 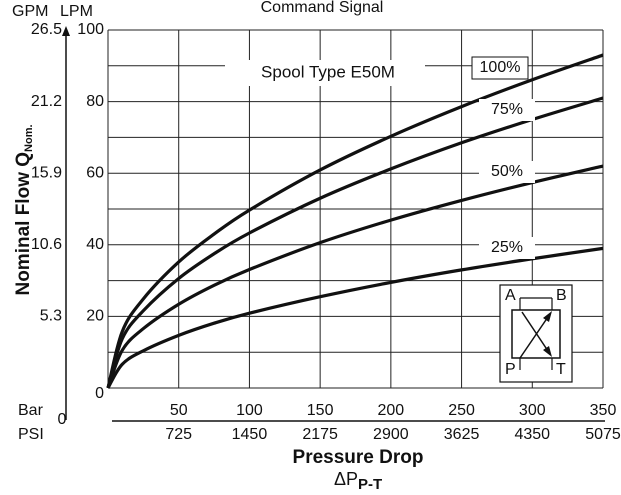 What do you see at coordinates (46, 244) in the screenshot?
I see `y2-tick-label: 10.6` at bounding box center [46, 244].